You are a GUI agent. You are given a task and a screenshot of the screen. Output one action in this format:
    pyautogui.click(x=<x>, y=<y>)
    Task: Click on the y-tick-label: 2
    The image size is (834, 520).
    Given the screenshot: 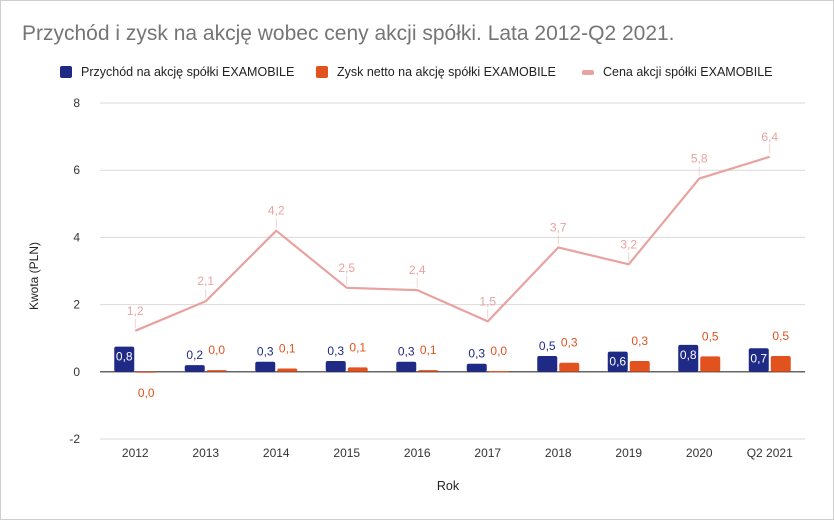 What is the action you would take?
    pyautogui.click(x=76, y=305)
    